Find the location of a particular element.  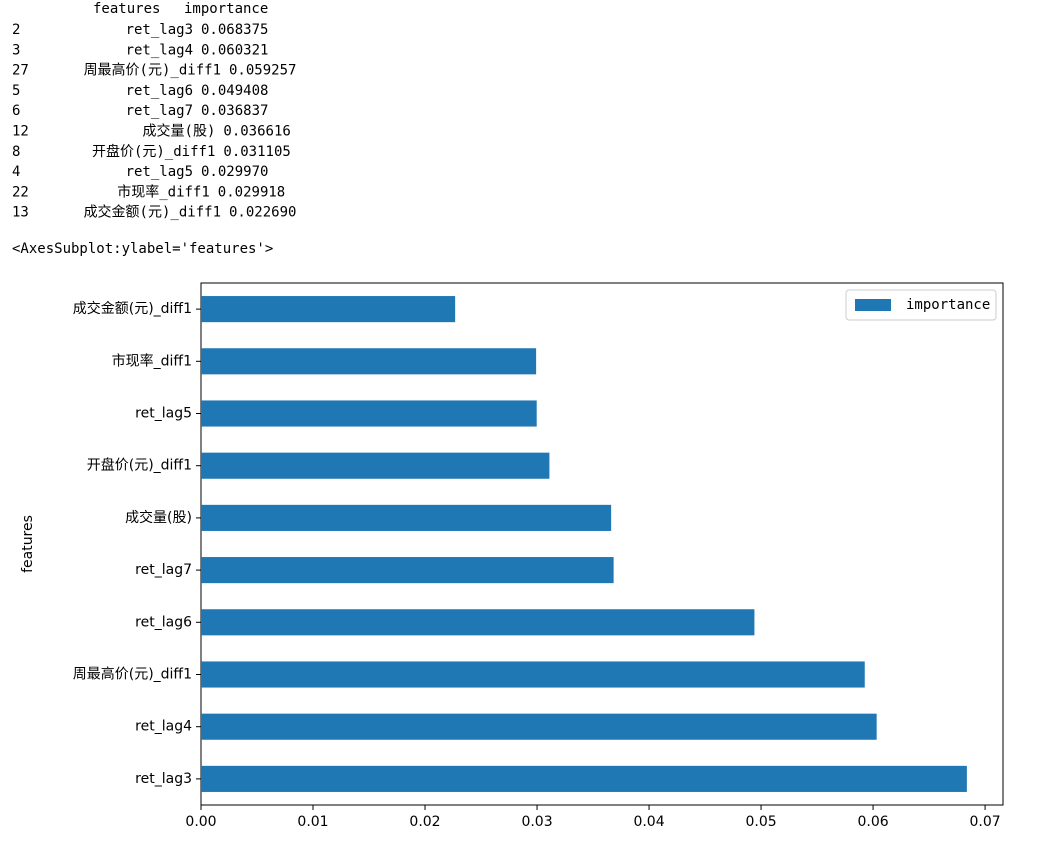

row-index: 5 is located at coordinates (16, 91).